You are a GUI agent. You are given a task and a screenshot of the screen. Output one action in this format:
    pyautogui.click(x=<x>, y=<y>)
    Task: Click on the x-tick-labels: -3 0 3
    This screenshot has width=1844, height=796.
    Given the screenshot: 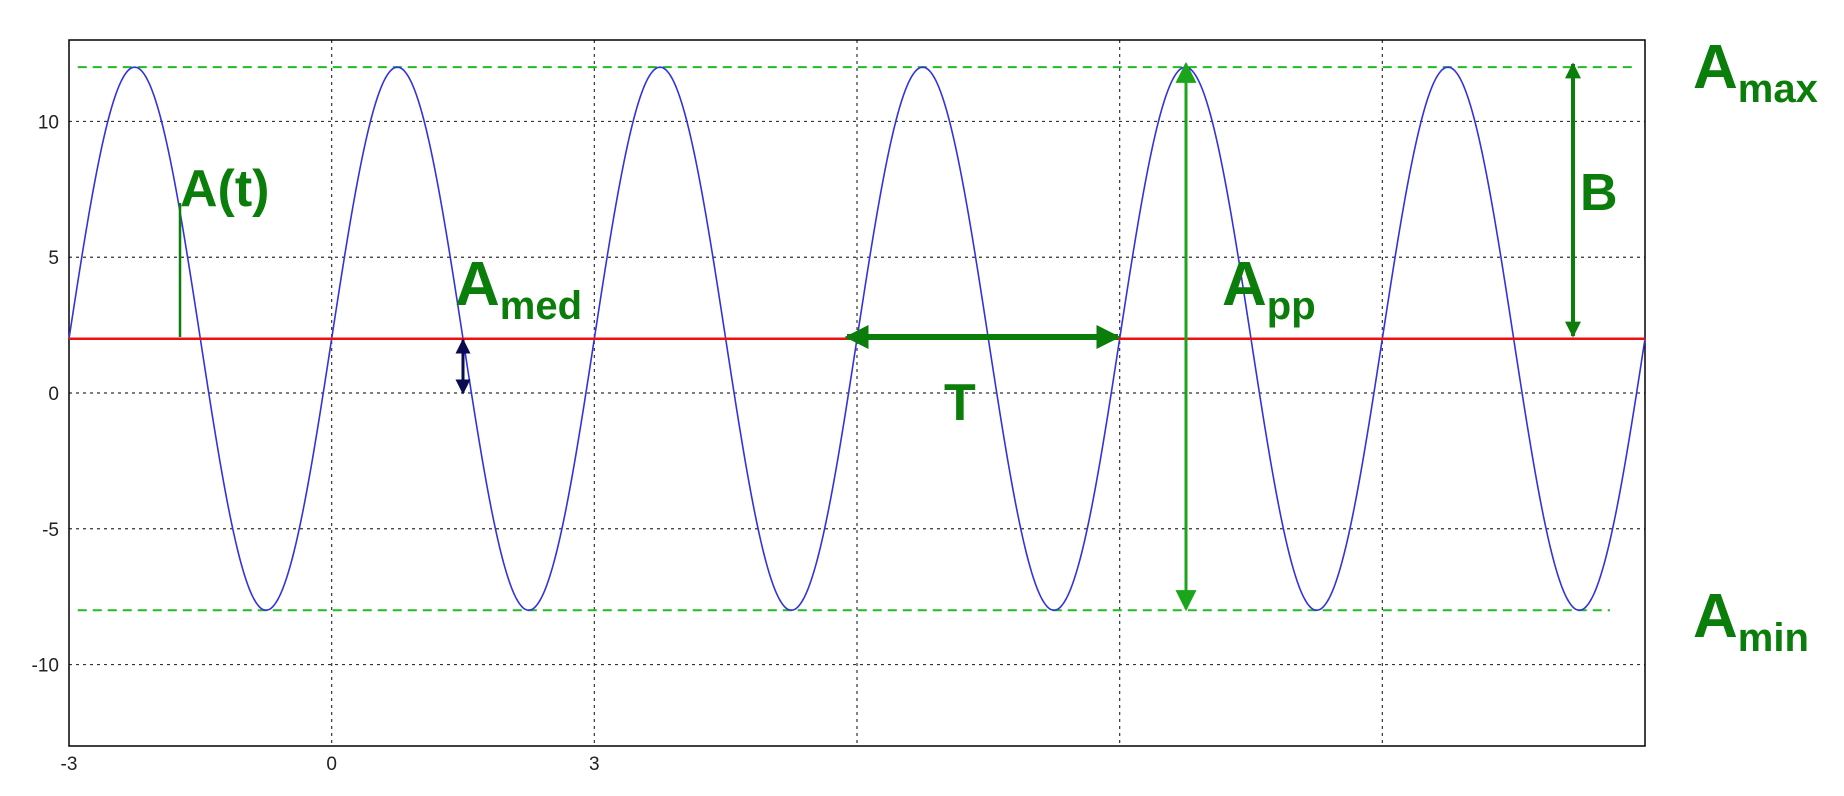 What is the action you would take?
    pyautogui.click(x=330, y=764)
    